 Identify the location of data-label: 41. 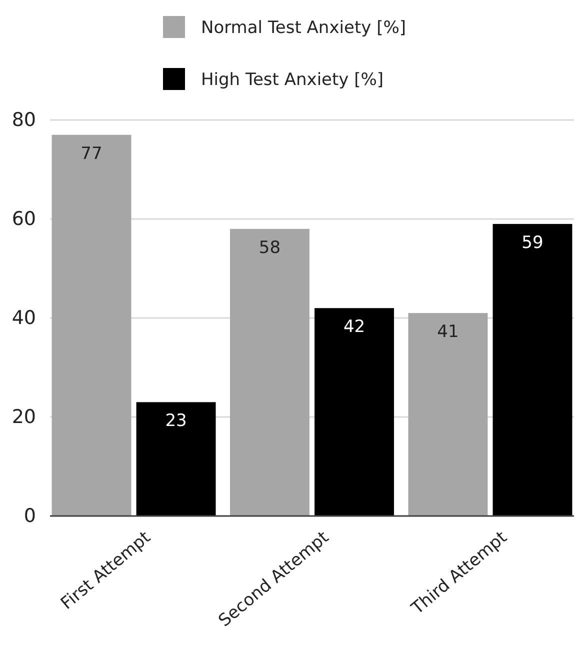
(448, 332).